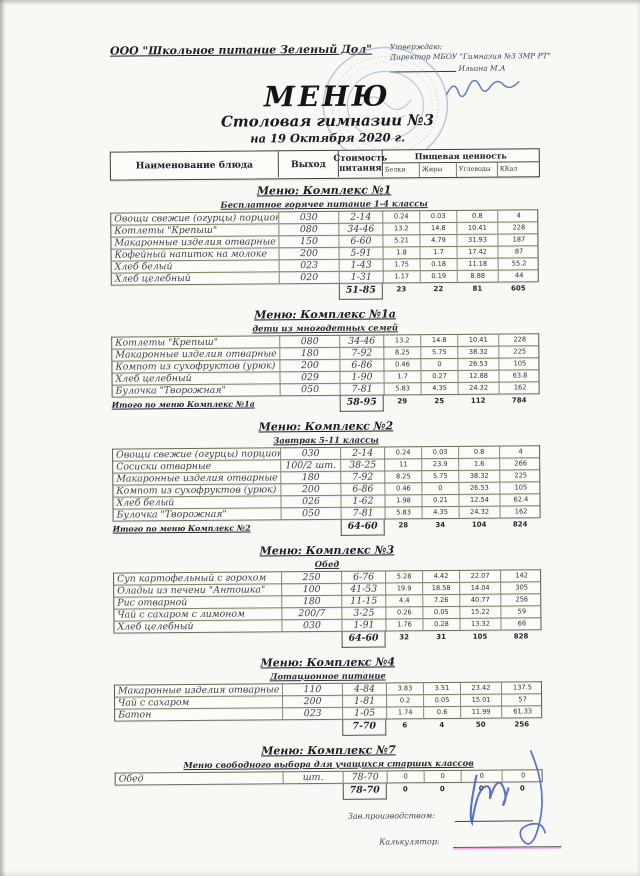  I want to click on price: 7-92, so click(363, 477).